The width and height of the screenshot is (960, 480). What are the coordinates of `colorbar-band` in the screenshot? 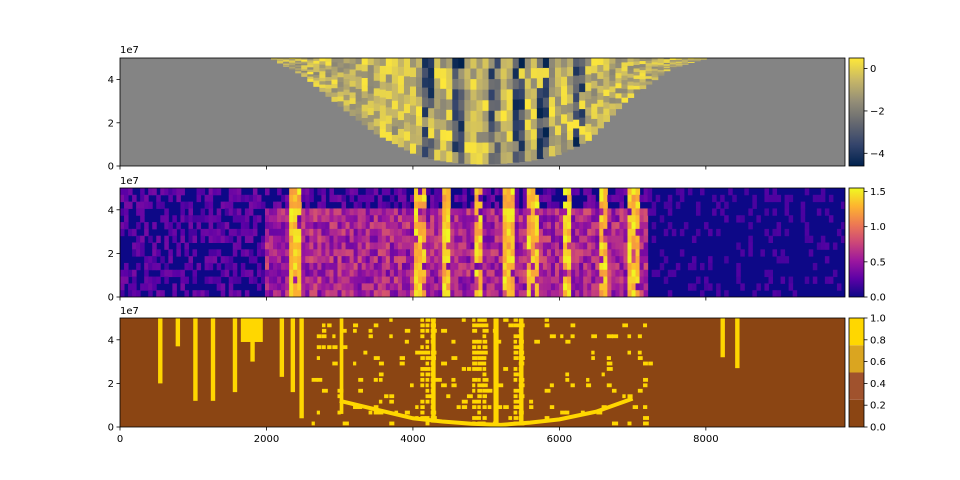 It's located at (856, 386).